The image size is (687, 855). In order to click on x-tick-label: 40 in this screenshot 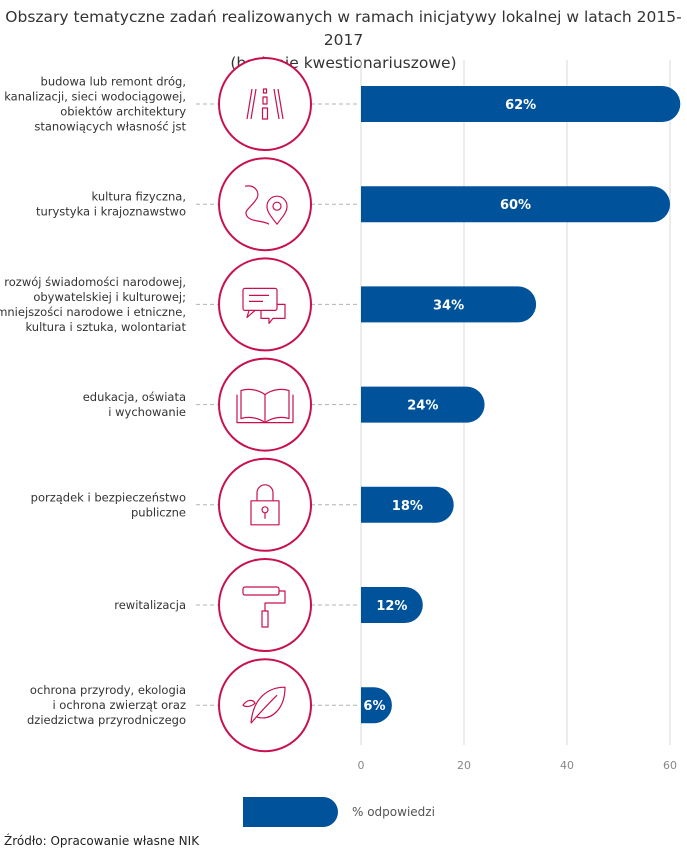, I will do `click(567, 765)`.